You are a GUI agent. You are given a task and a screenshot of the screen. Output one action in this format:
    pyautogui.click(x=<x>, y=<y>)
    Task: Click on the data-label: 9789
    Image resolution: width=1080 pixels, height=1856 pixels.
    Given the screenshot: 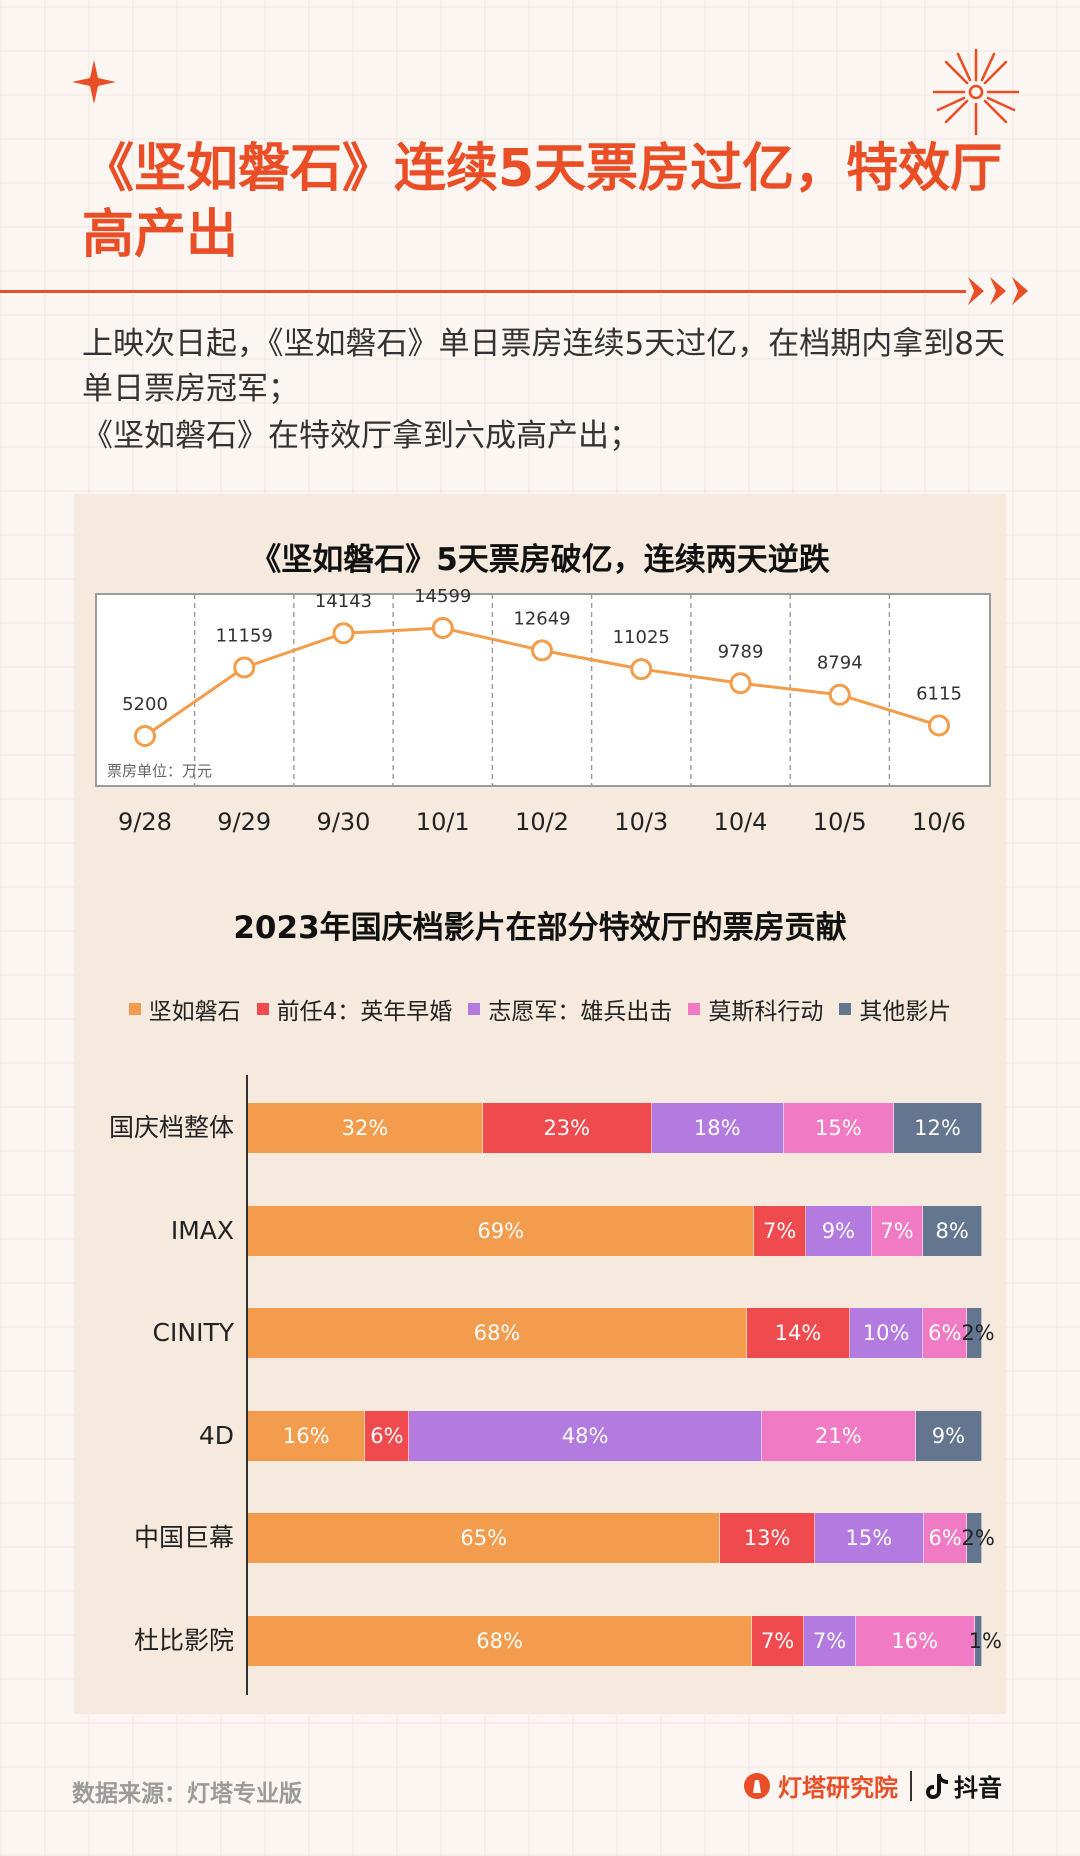 What is the action you would take?
    pyautogui.click(x=741, y=651)
    